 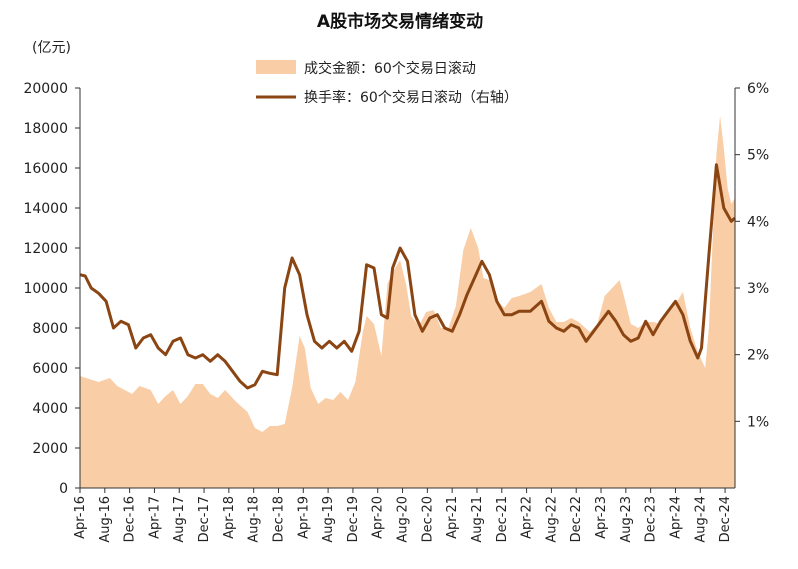 I want to click on right-tick-label: 1%, so click(x=758, y=422).